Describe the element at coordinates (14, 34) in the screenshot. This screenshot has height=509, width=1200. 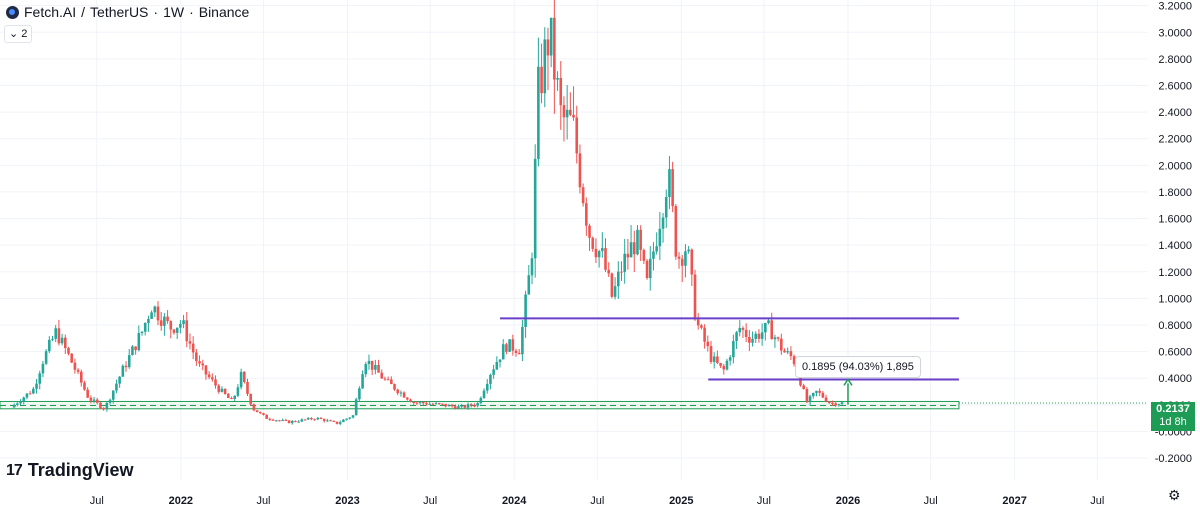
I see `chevron-down-icon: ⌄` at that location.